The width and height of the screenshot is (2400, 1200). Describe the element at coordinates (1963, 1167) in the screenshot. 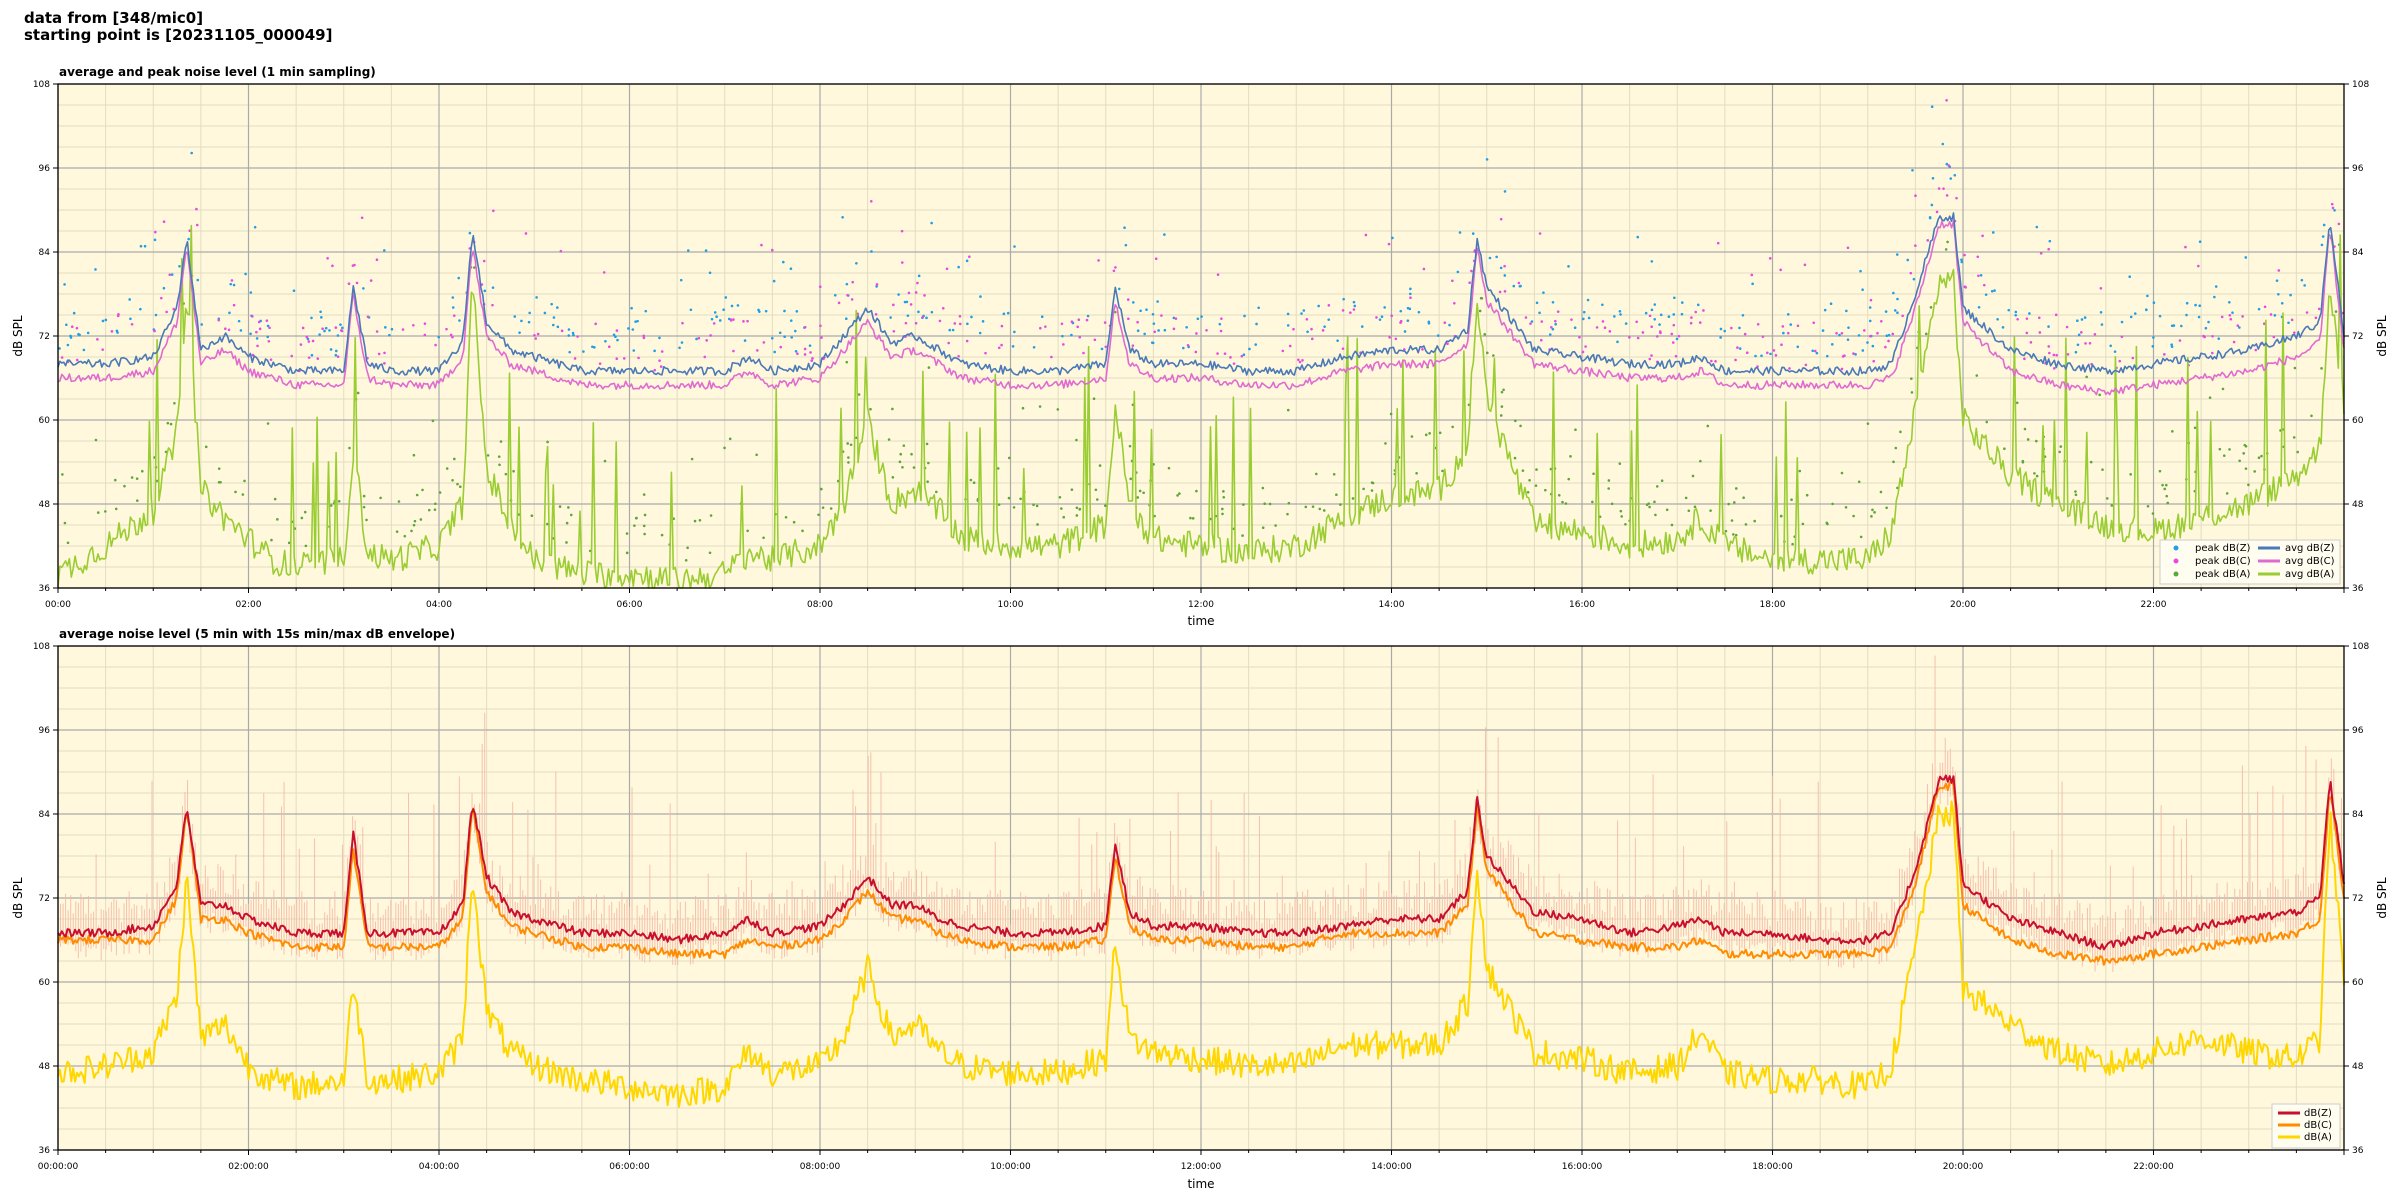

I see `x-tick-label: 20:00:00` at that location.